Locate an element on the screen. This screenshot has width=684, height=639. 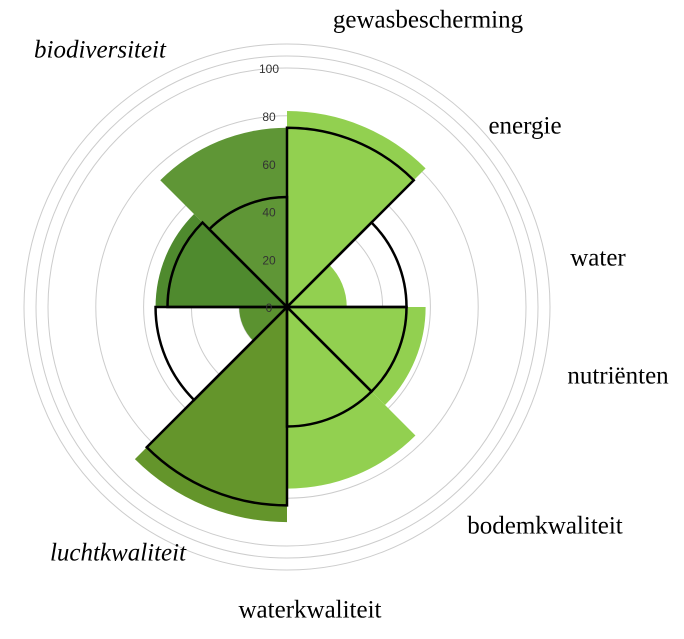
r-tick-label: 20 is located at coordinates (269, 260).